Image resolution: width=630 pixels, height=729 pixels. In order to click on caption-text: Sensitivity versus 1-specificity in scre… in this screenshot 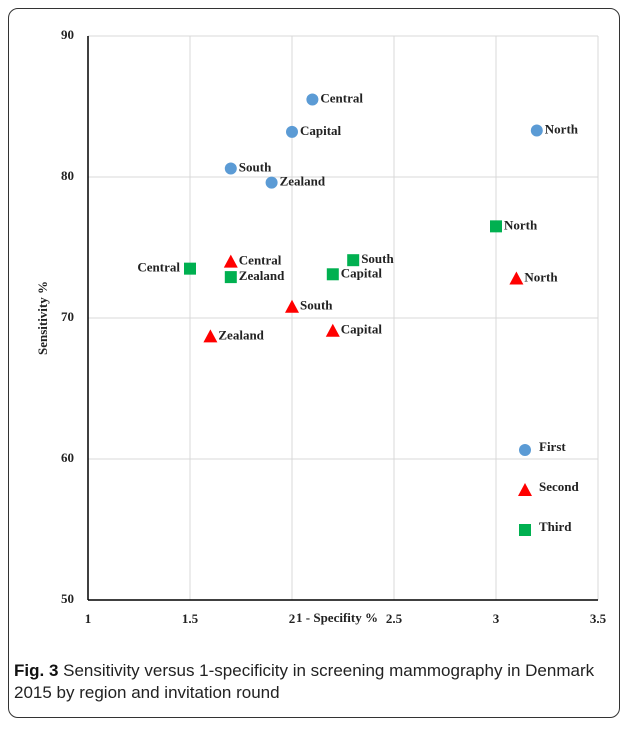, I will do `click(304, 681)`.